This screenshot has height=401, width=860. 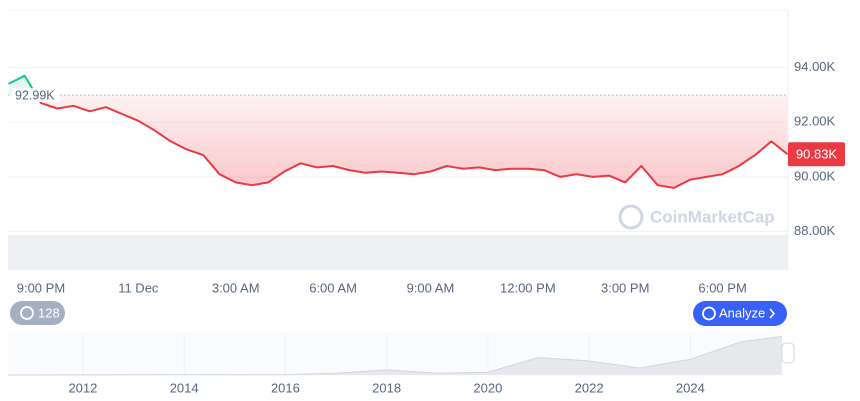 I want to click on x-tick-label: 2022, so click(x=589, y=387).